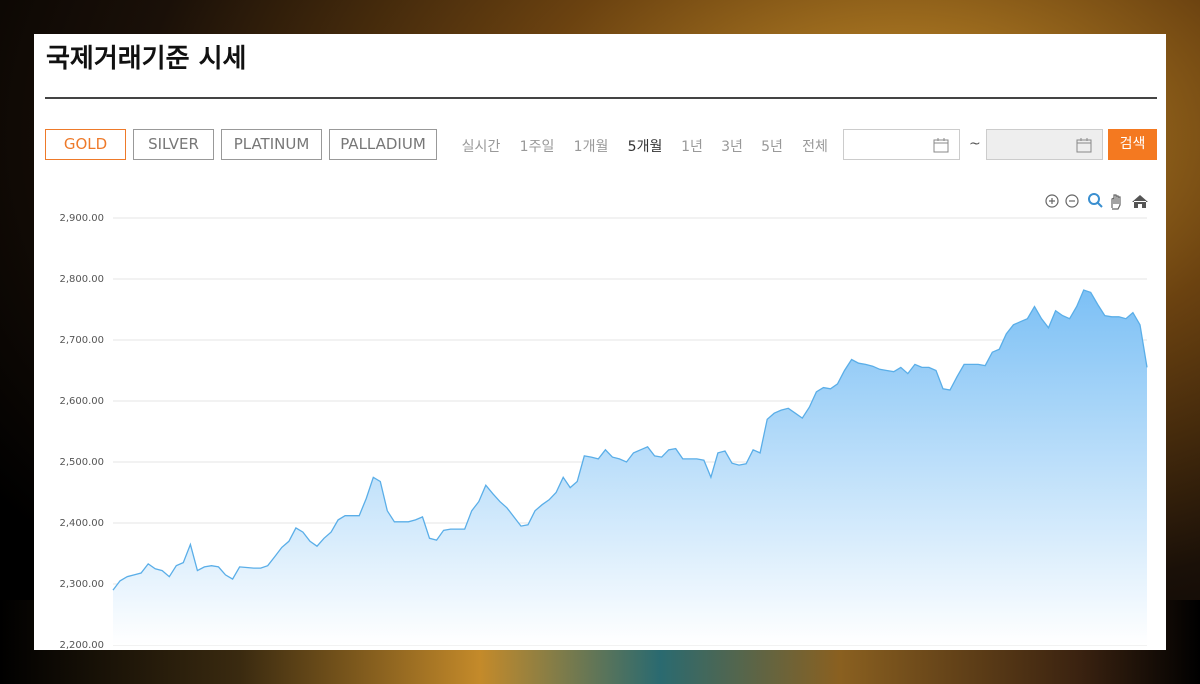 The width and height of the screenshot is (1200, 684). Describe the element at coordinates (732, 147) in the screenshot. I see `period-tab: 3년` at that location.